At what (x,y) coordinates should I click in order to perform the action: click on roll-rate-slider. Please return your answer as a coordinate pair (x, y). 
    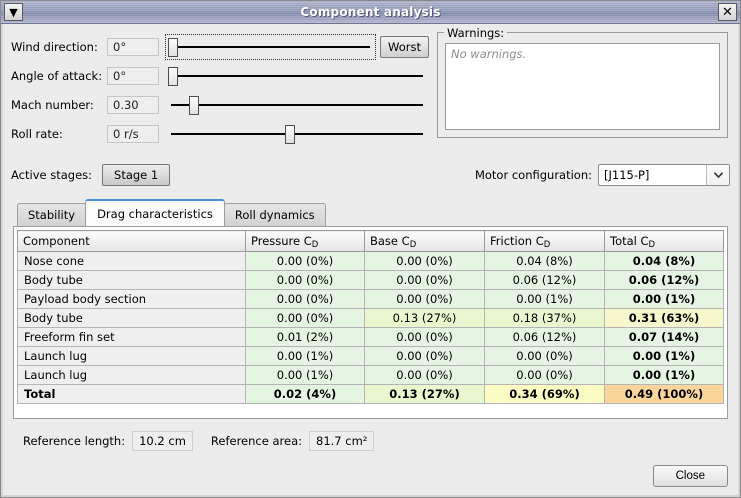
    Looking at the image, I should click on (297, 134).